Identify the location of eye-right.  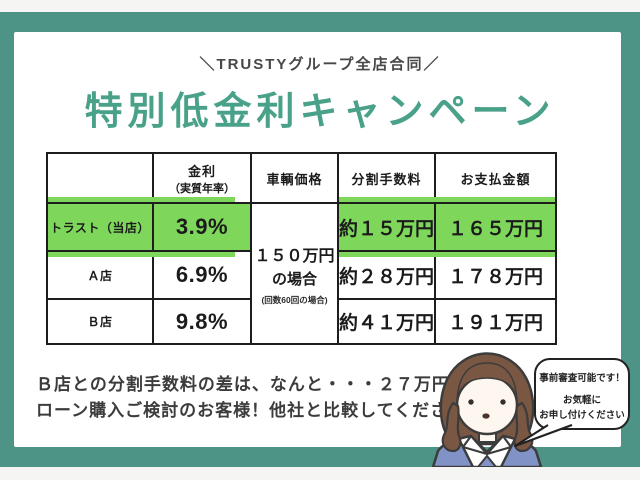
(503, 402).